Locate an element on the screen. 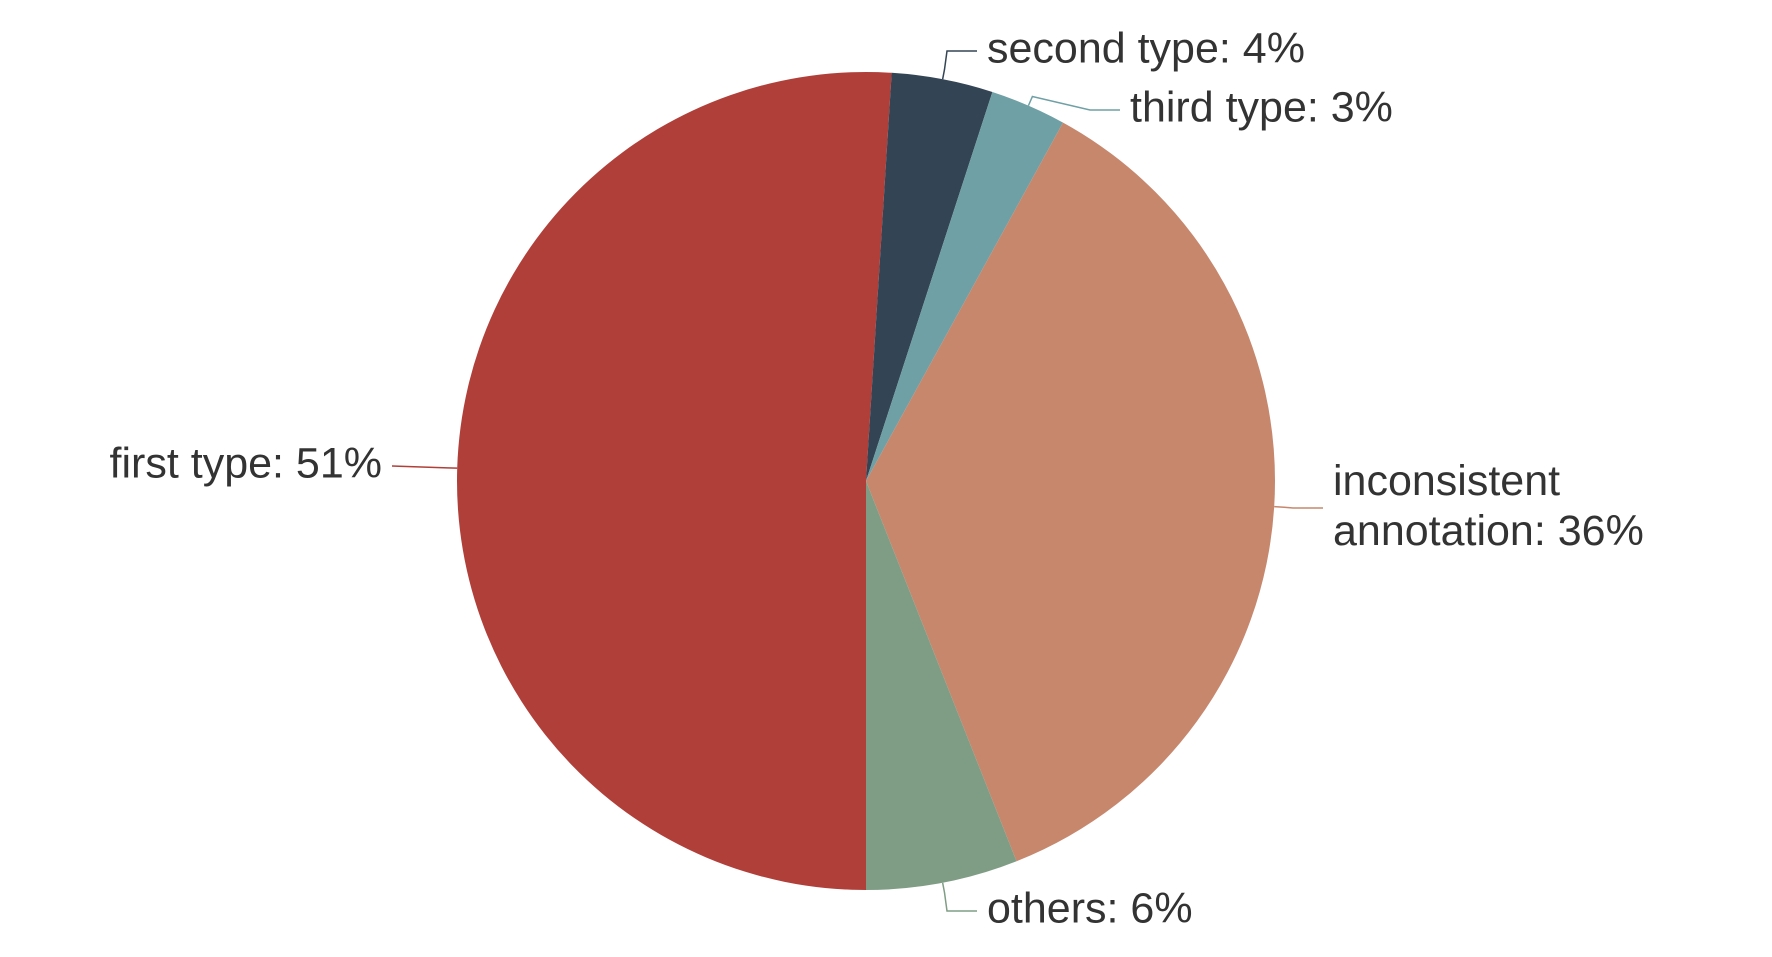  label-line: annotation: 36% is located at coordinates (1488, 531).